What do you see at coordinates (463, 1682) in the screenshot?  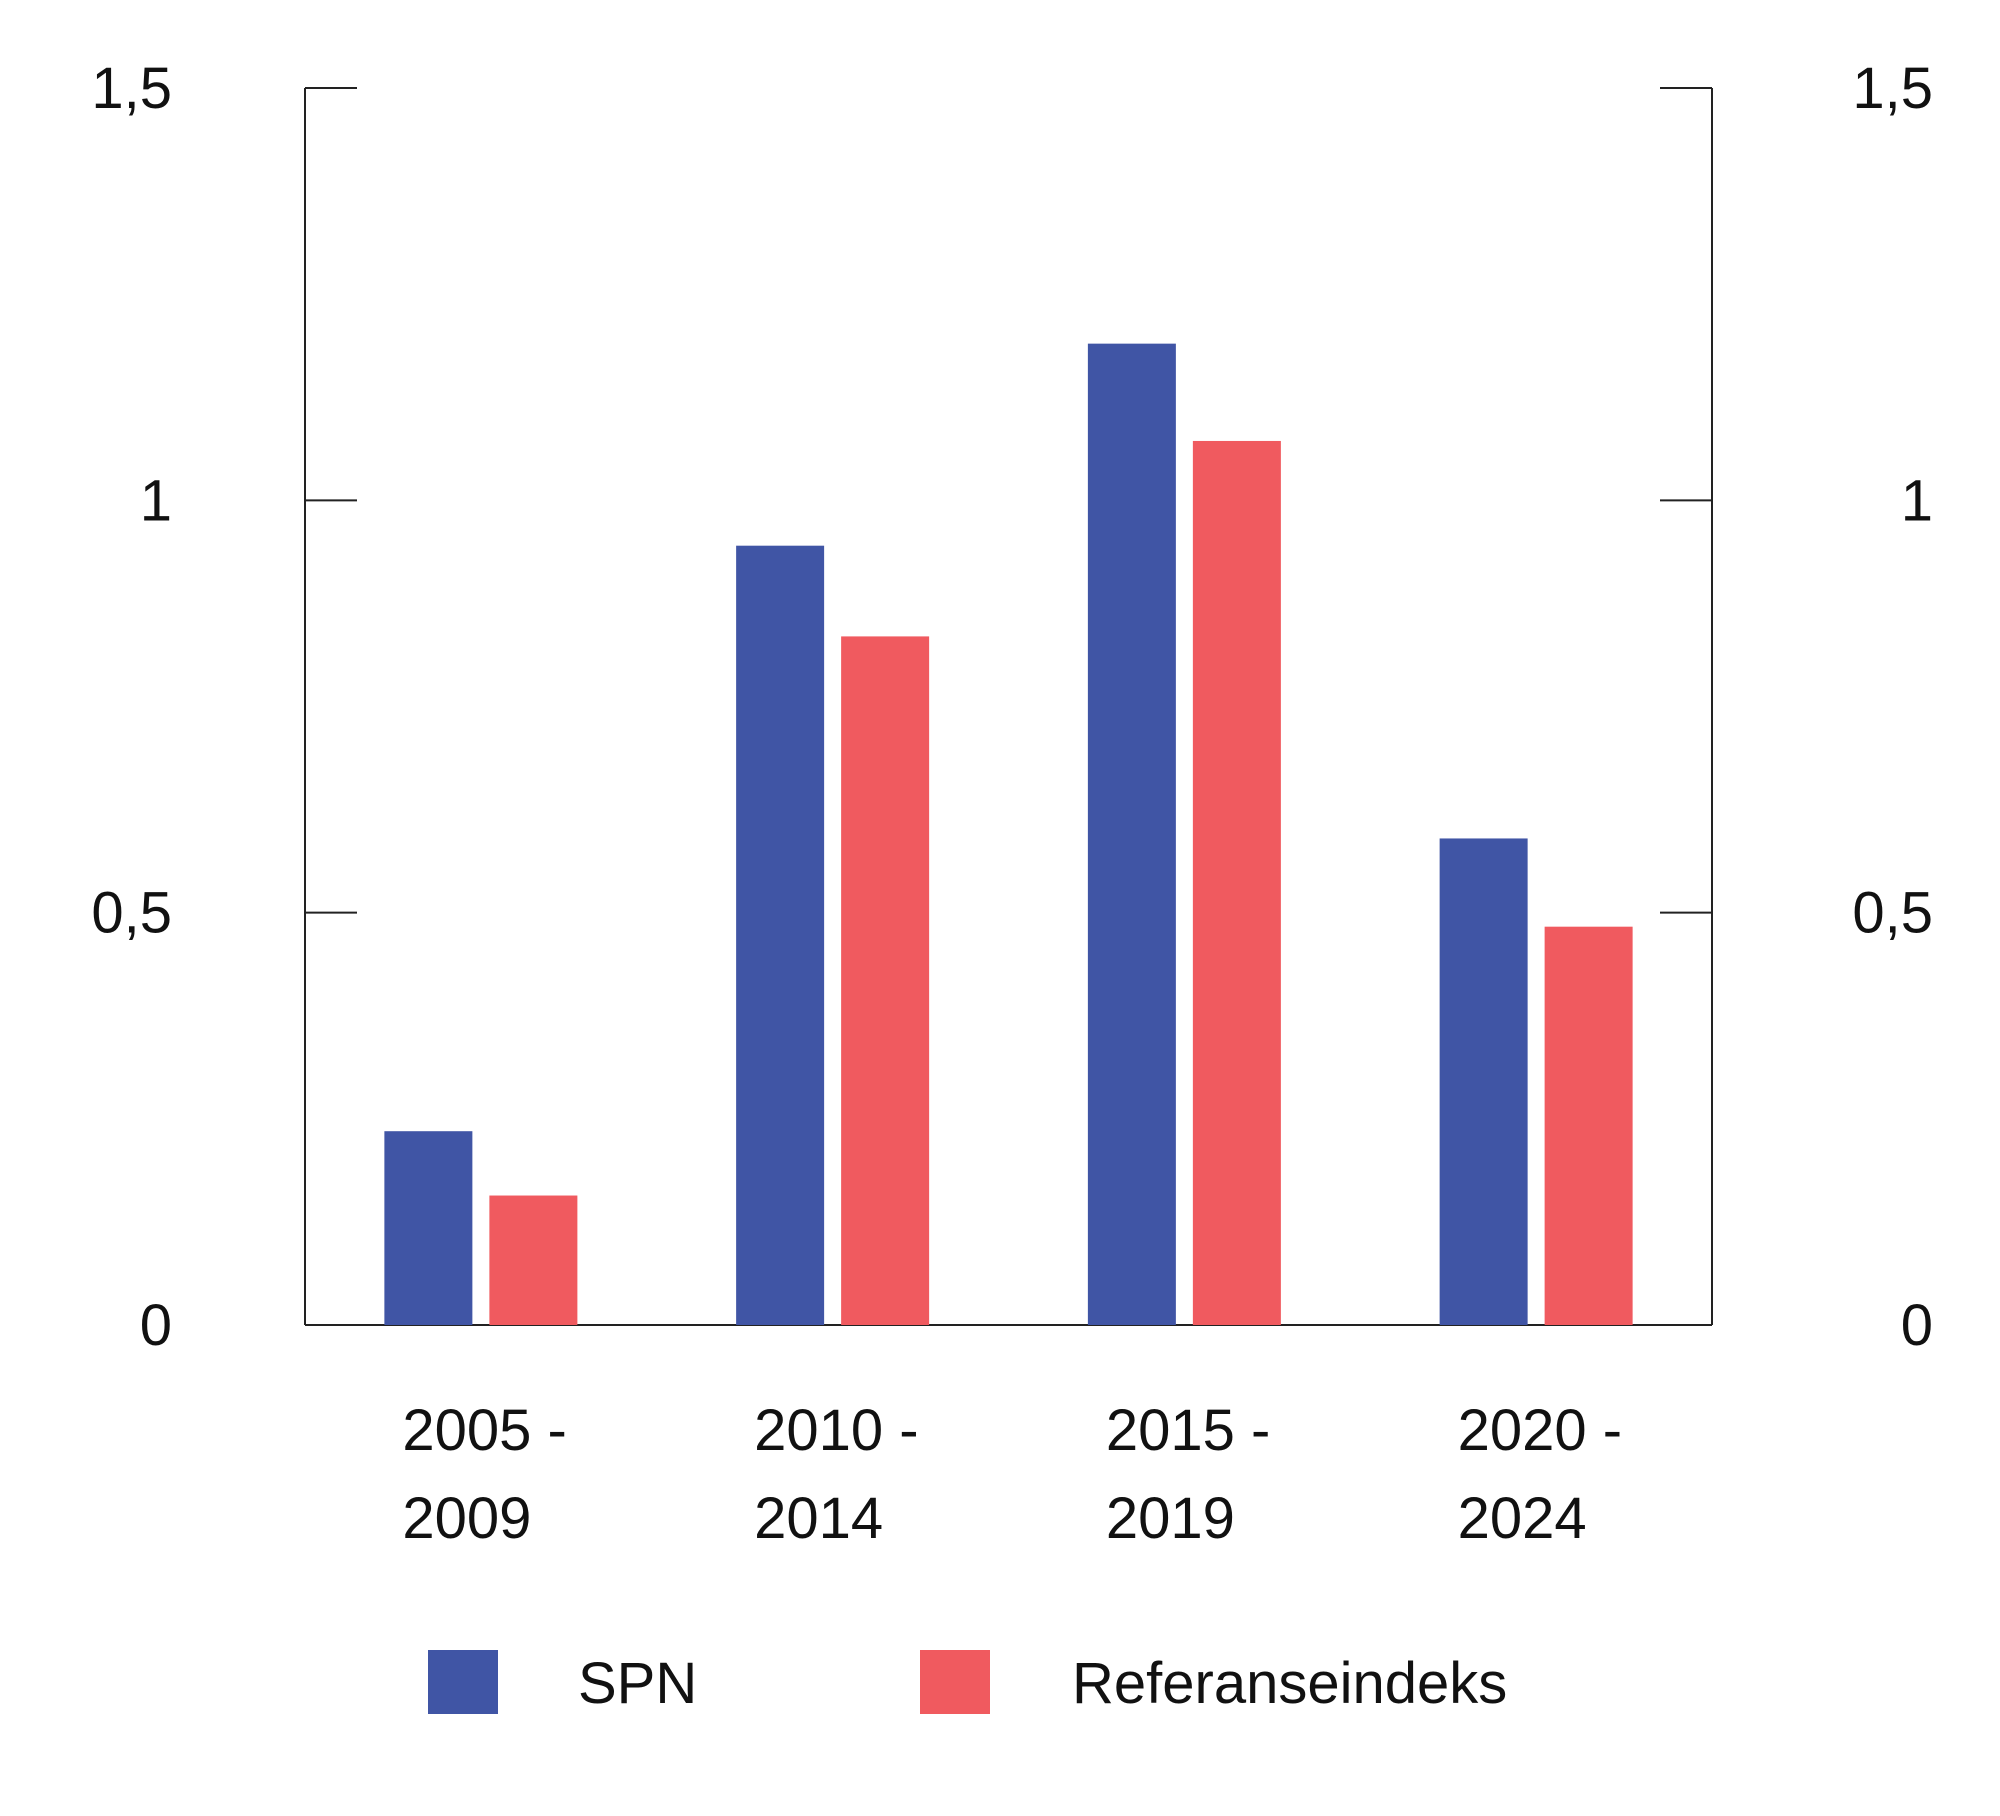 I see `legend-swatch-spn` at bounding box center [463, 1682].